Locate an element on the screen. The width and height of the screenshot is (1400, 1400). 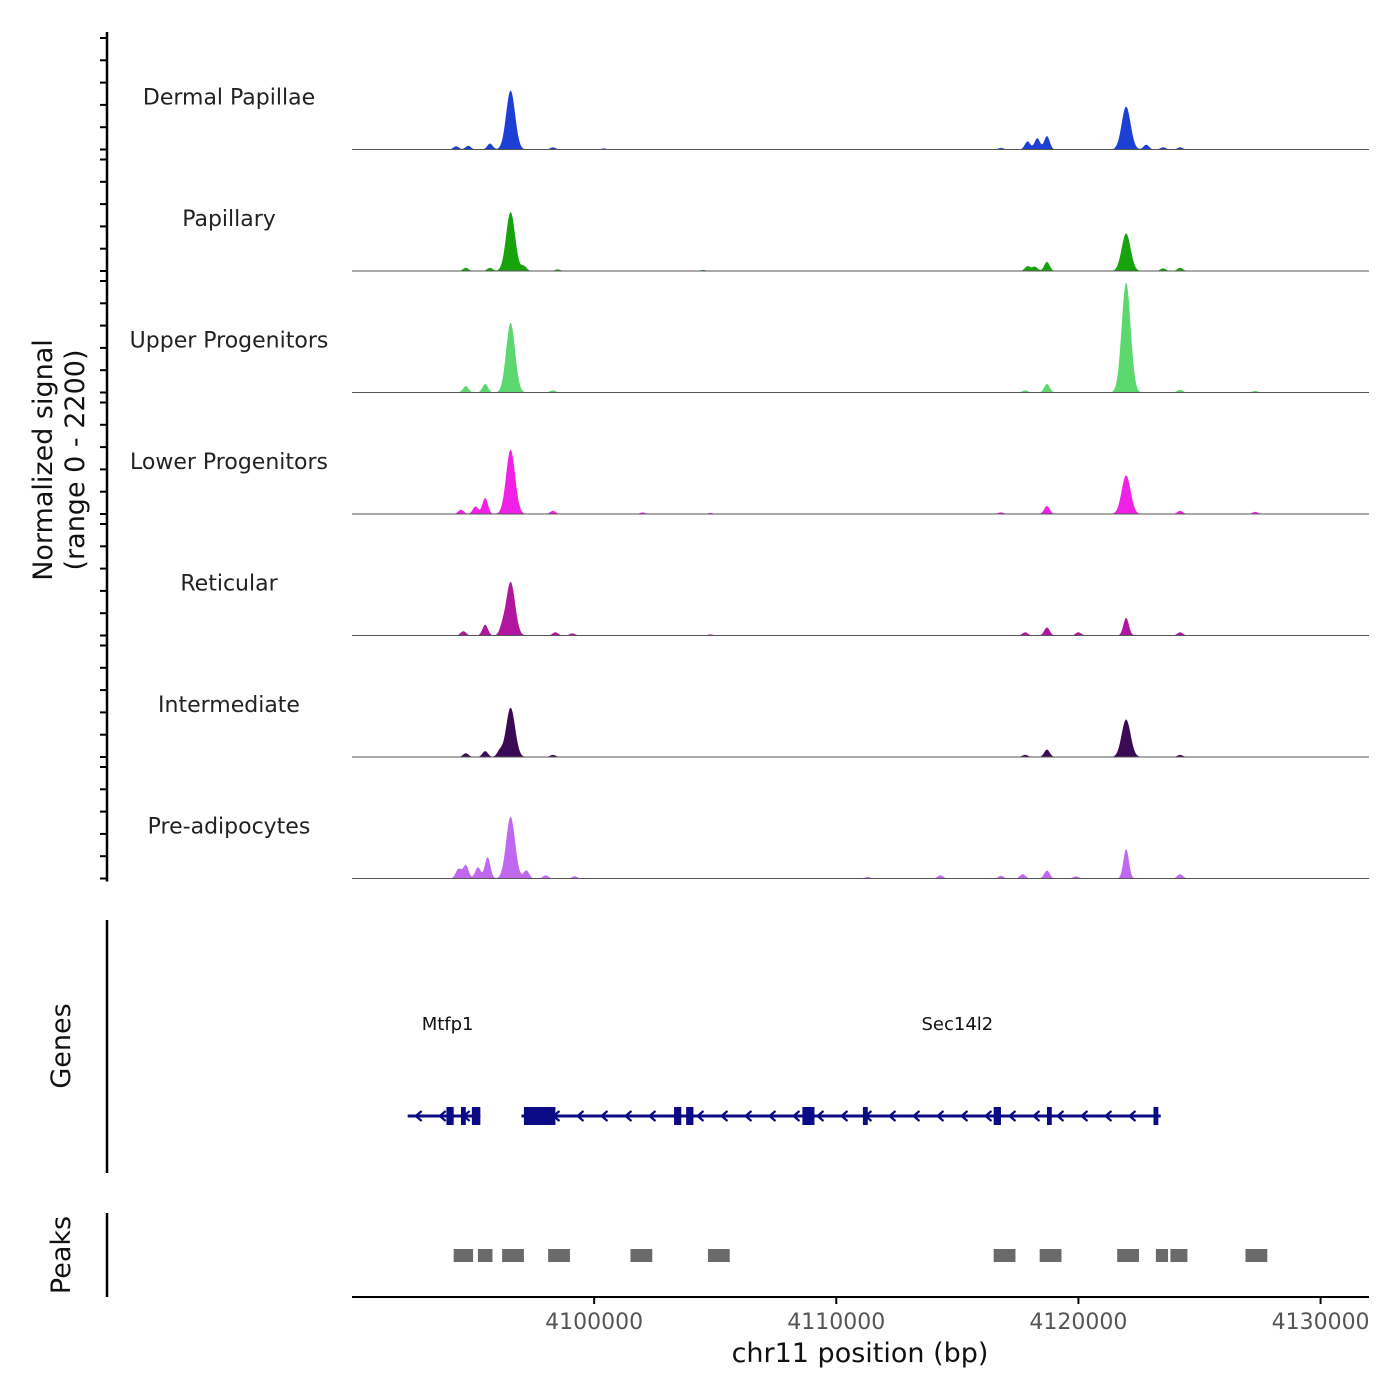
track-1: Papillary is located at coordinates (775, 239).